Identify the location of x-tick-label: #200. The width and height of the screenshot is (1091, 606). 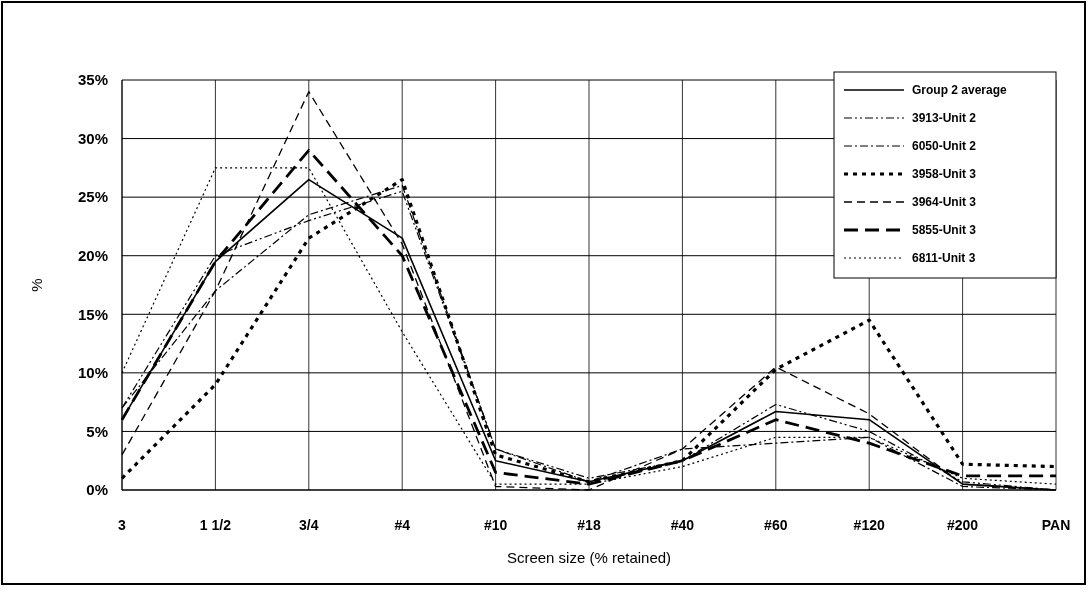
(963, 525).